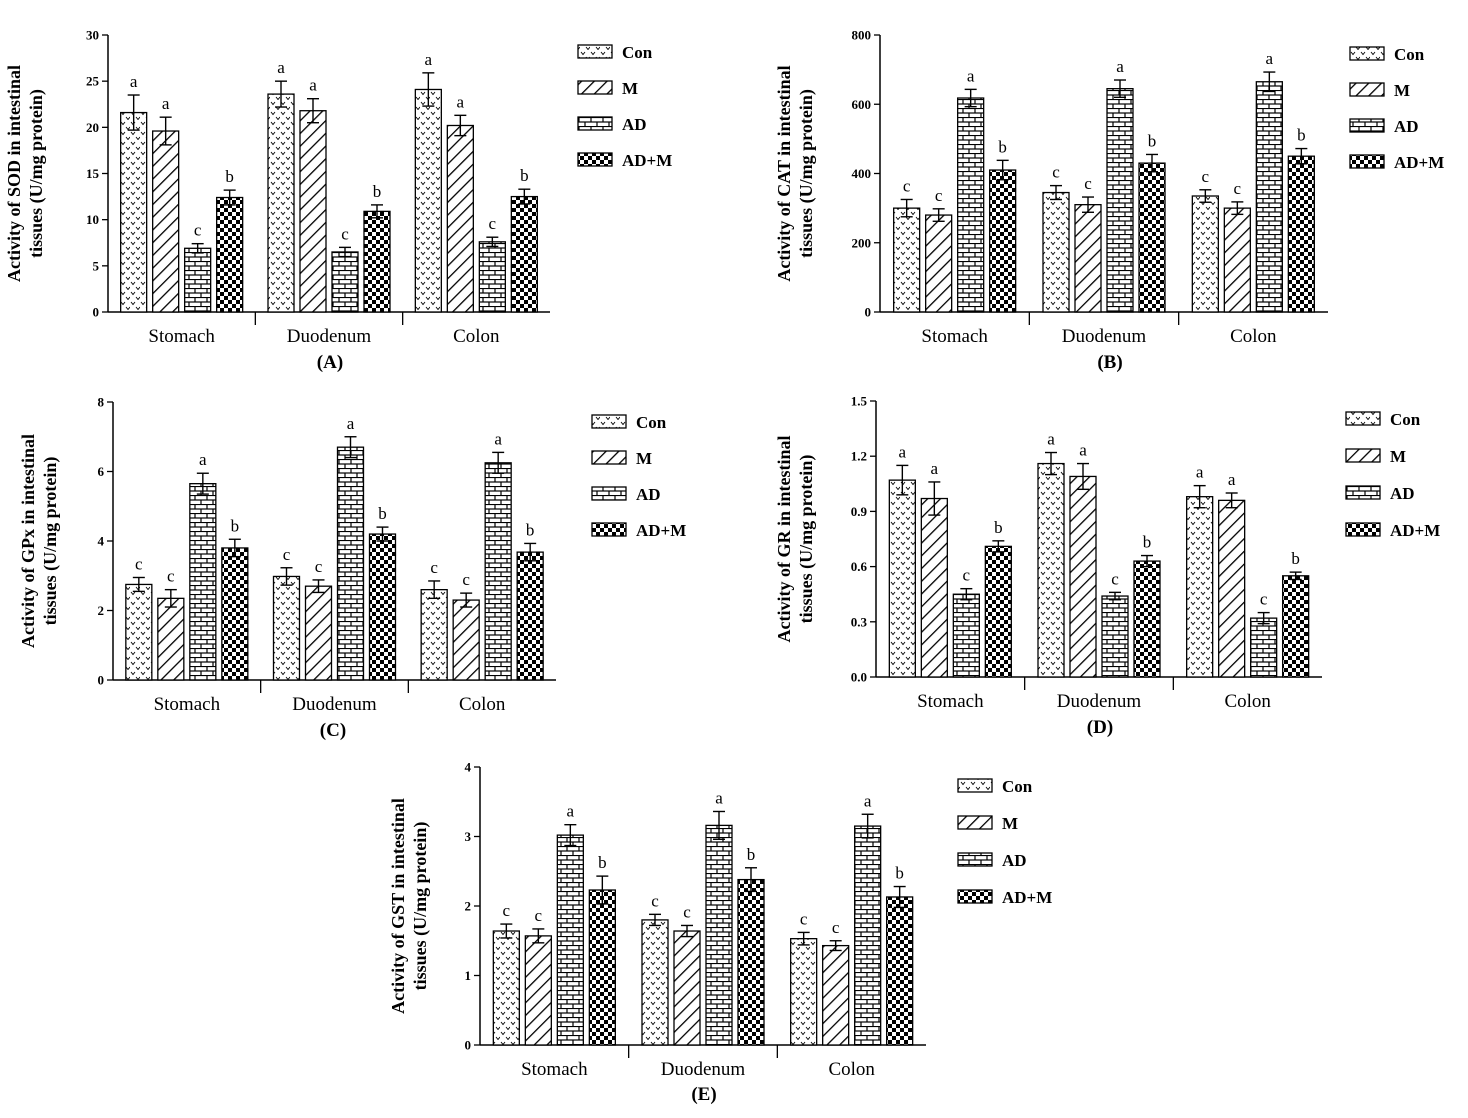  I want to click on y-tick-label: 2, so click(101, 610).